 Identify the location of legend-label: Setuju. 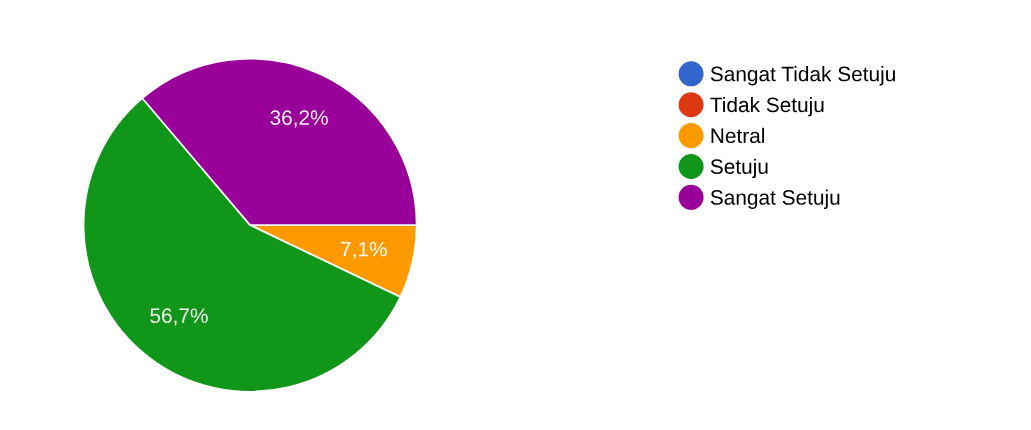
(739, 168).